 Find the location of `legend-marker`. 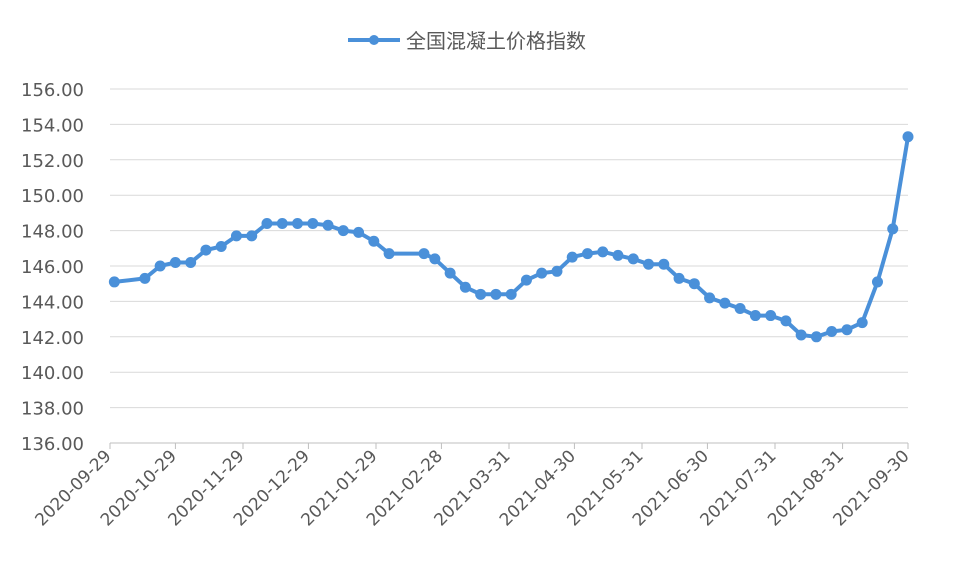

legend-marker is located at coordinates (374, 40).